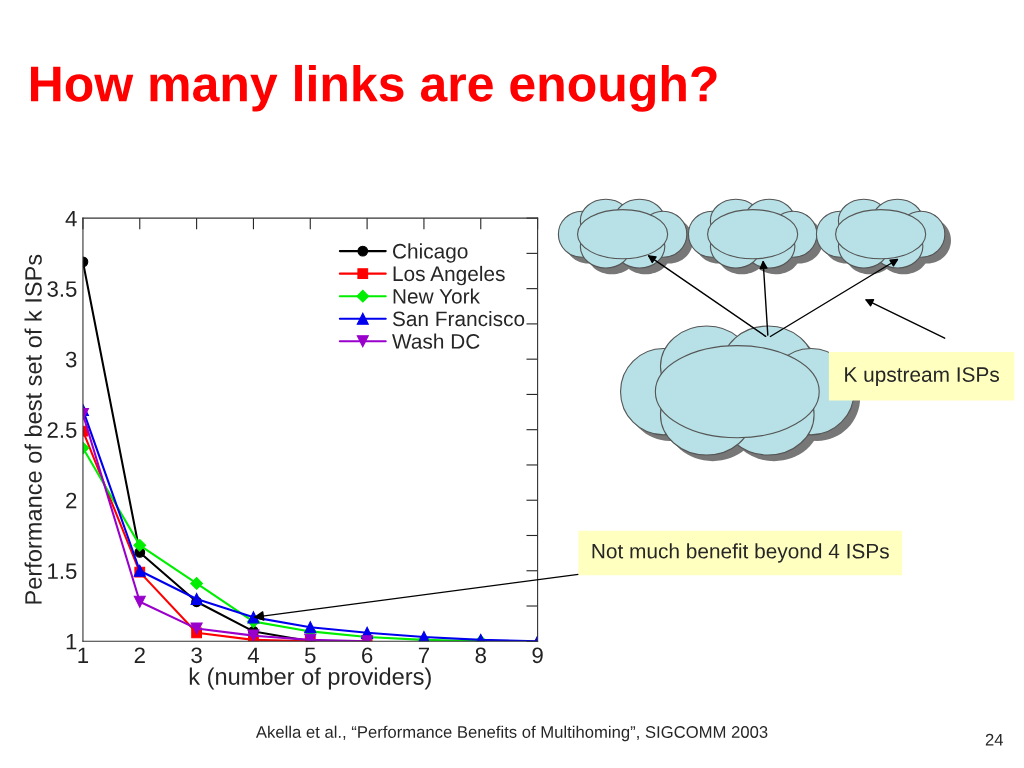 Image resolution: width=1024 pixels, height=768 pixels. I want to click on y-tick-label: 4, so click(71, 218).